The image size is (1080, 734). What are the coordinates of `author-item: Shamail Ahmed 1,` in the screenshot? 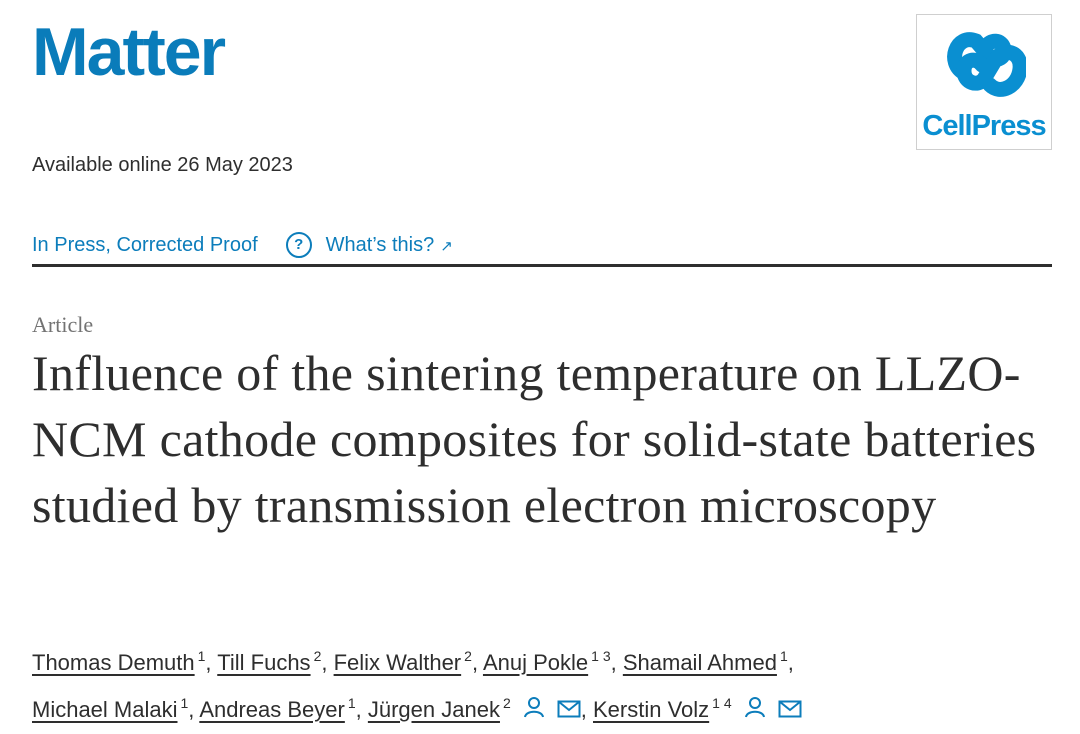 It's located at (708, 661).